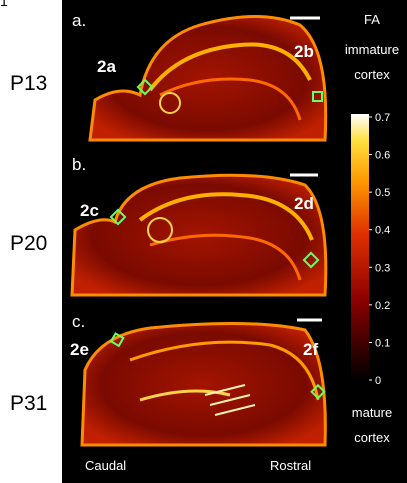 The image size is (407, 483). What do you see at coordinates (28, 83) in the screenshot?
I see `age-label: P13` at bounding box center [28, 83].